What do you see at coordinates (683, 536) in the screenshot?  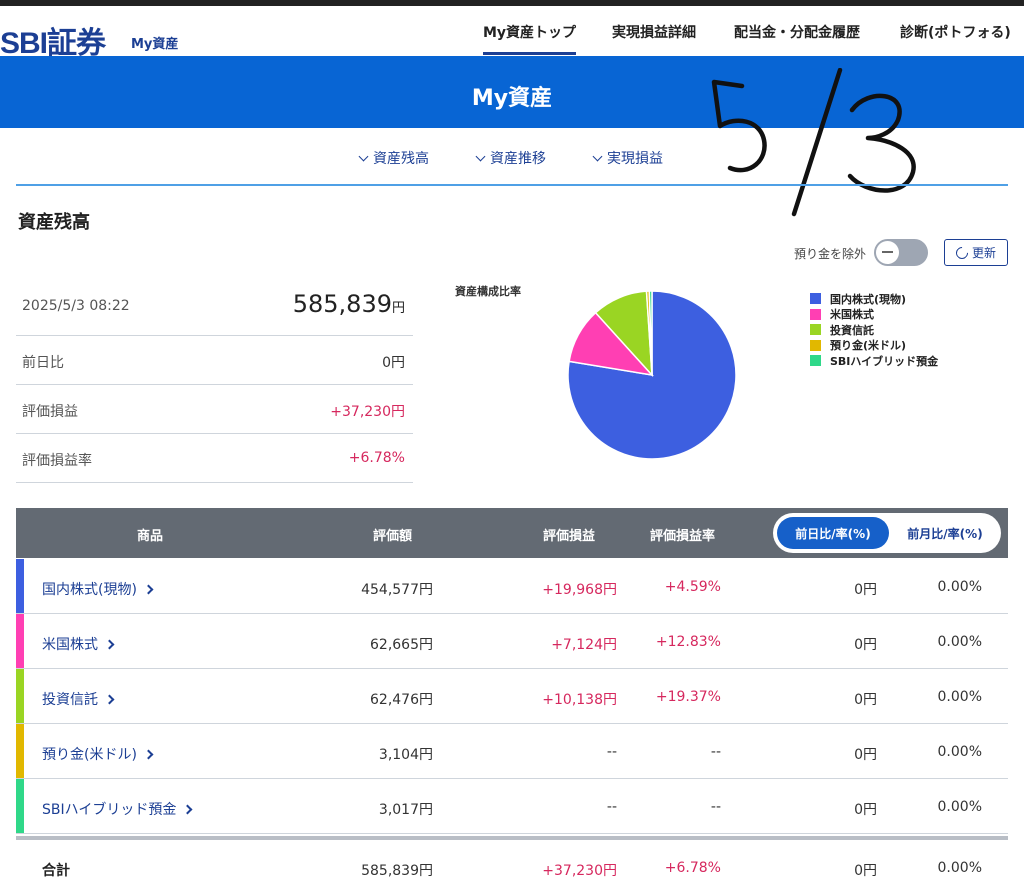 I see `header-pl-rate: 評価損益率` at bounding box center [683, 536].